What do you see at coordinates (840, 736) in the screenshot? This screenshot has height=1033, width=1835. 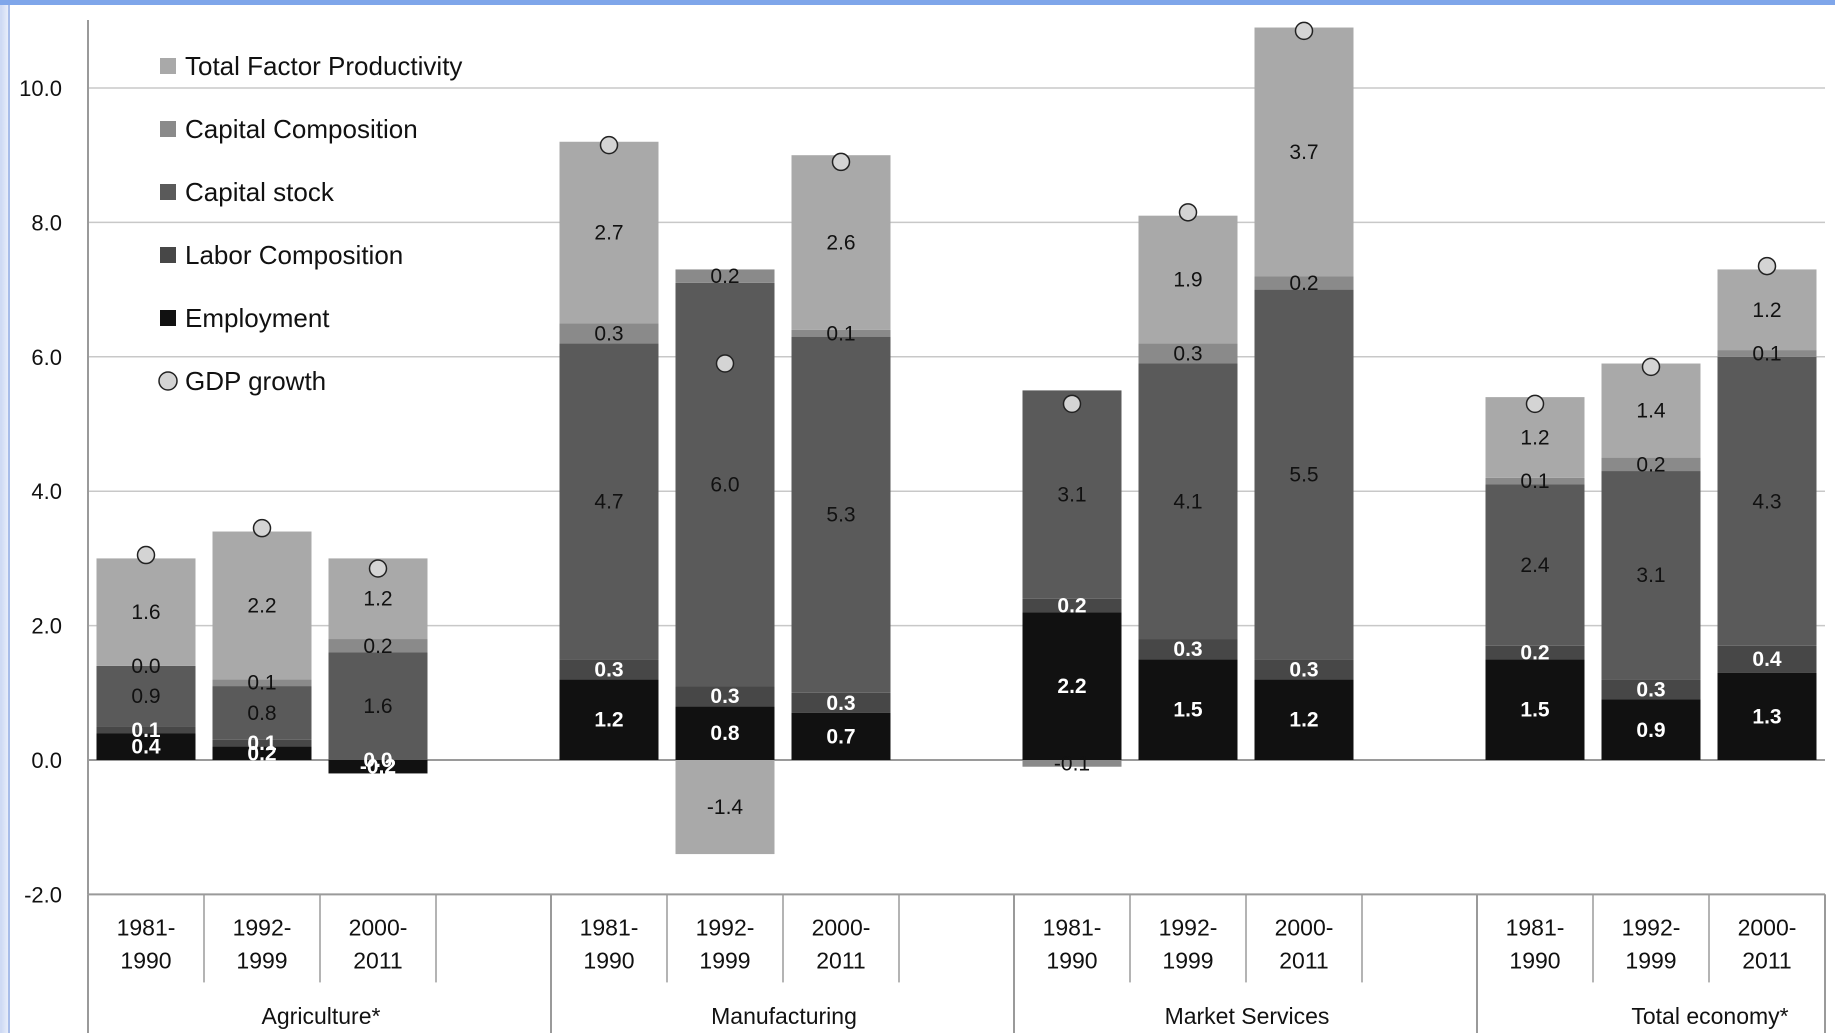 I see `data-label: 0.7` at bounding box center [840, 736].